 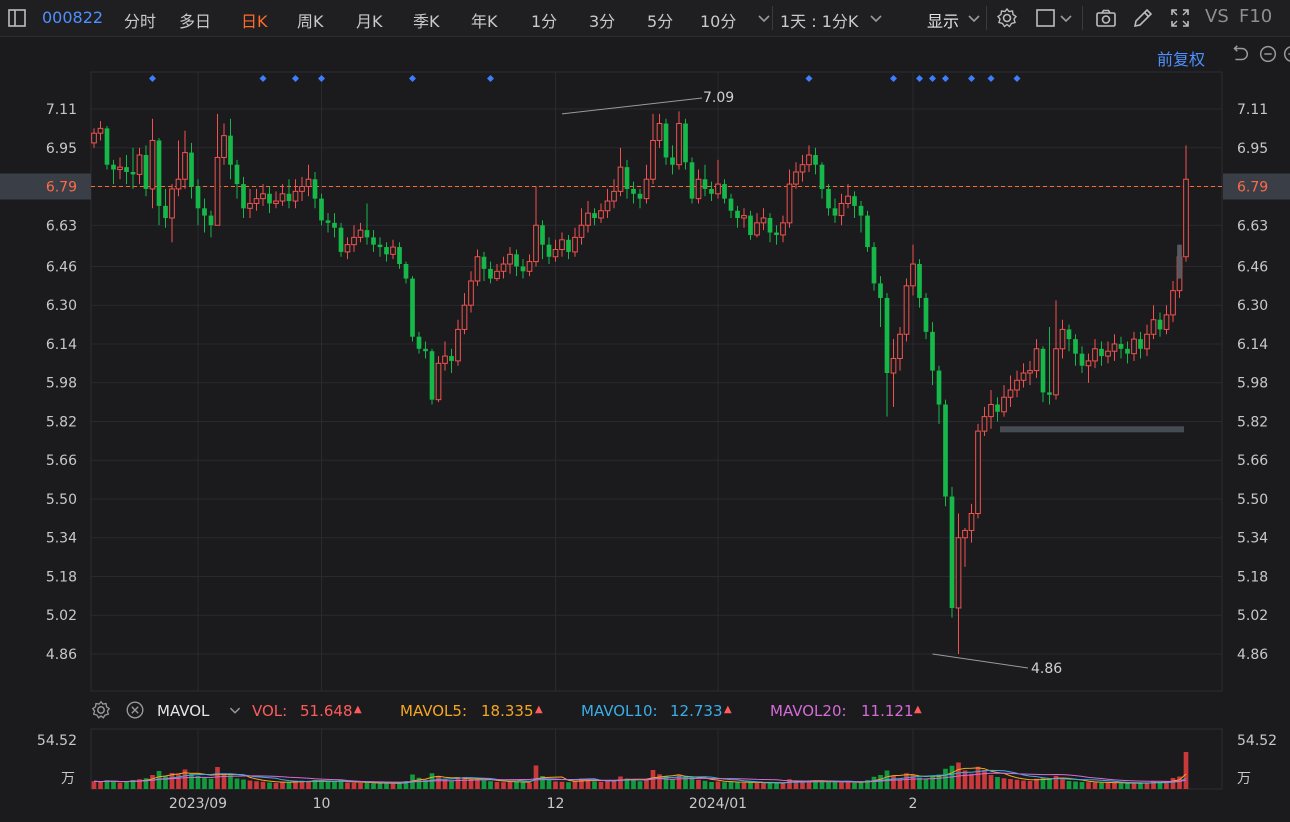 I want to click on tab-yearly-k: 年K, so click(x=484, y=21).